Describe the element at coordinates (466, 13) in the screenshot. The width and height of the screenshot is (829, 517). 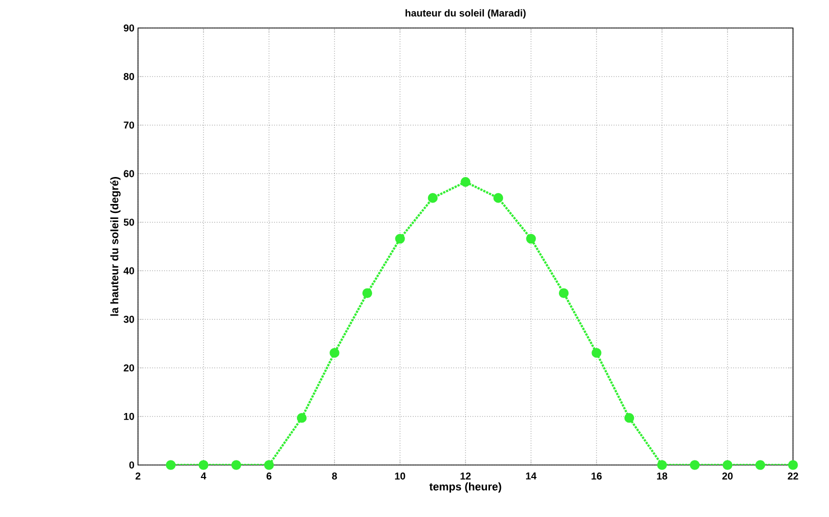
I see `chart-title: hauteur du soleil (Maradi)` at that location.